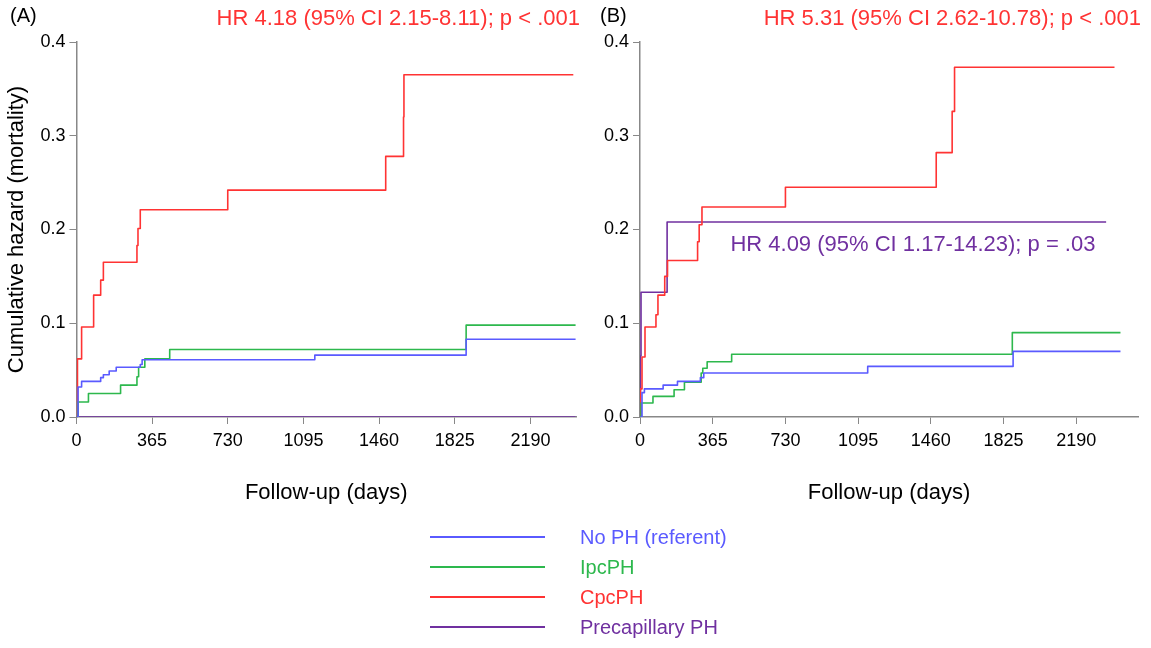 The width and height of the screenshot is (1151, 648). What do you see at coordinates (952, 18) in the screenshot?
I see `text: HR 5.31 (95% CI 2.62-10.78); p < .001` at bounding box center [952, 18].